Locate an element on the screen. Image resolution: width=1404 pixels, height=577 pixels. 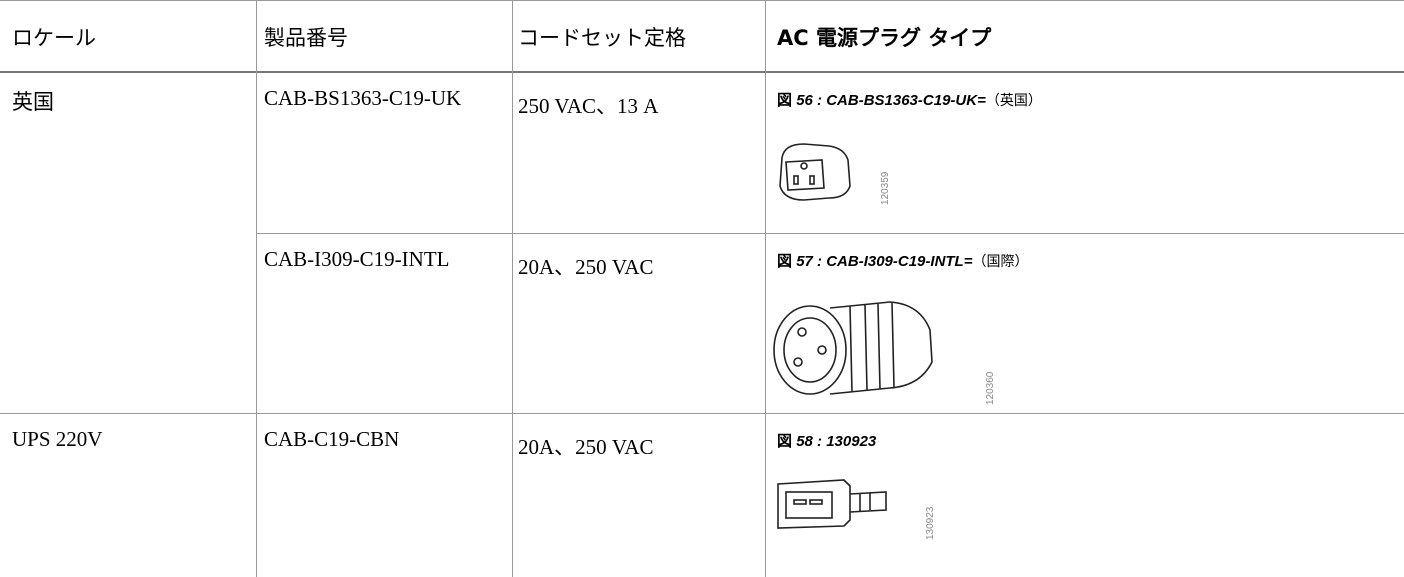
figure-caption: 図 57 : CAB-I309-C19-INTL=（国際） is located at coordinates (902, 260).